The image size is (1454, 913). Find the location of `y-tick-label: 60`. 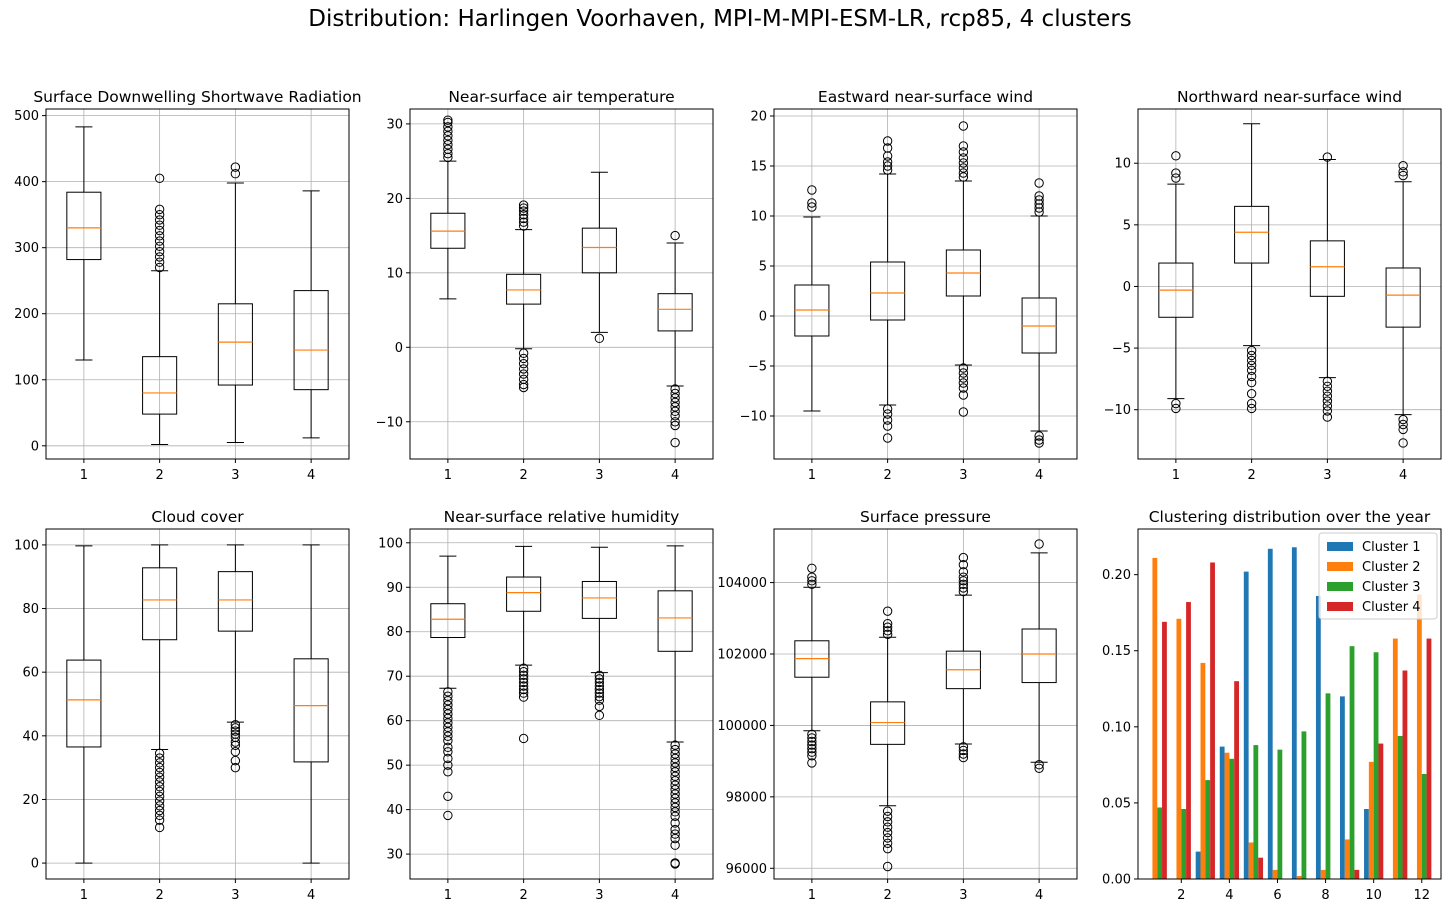

y-tick-label: 60 is located at coordinates (30, 673).